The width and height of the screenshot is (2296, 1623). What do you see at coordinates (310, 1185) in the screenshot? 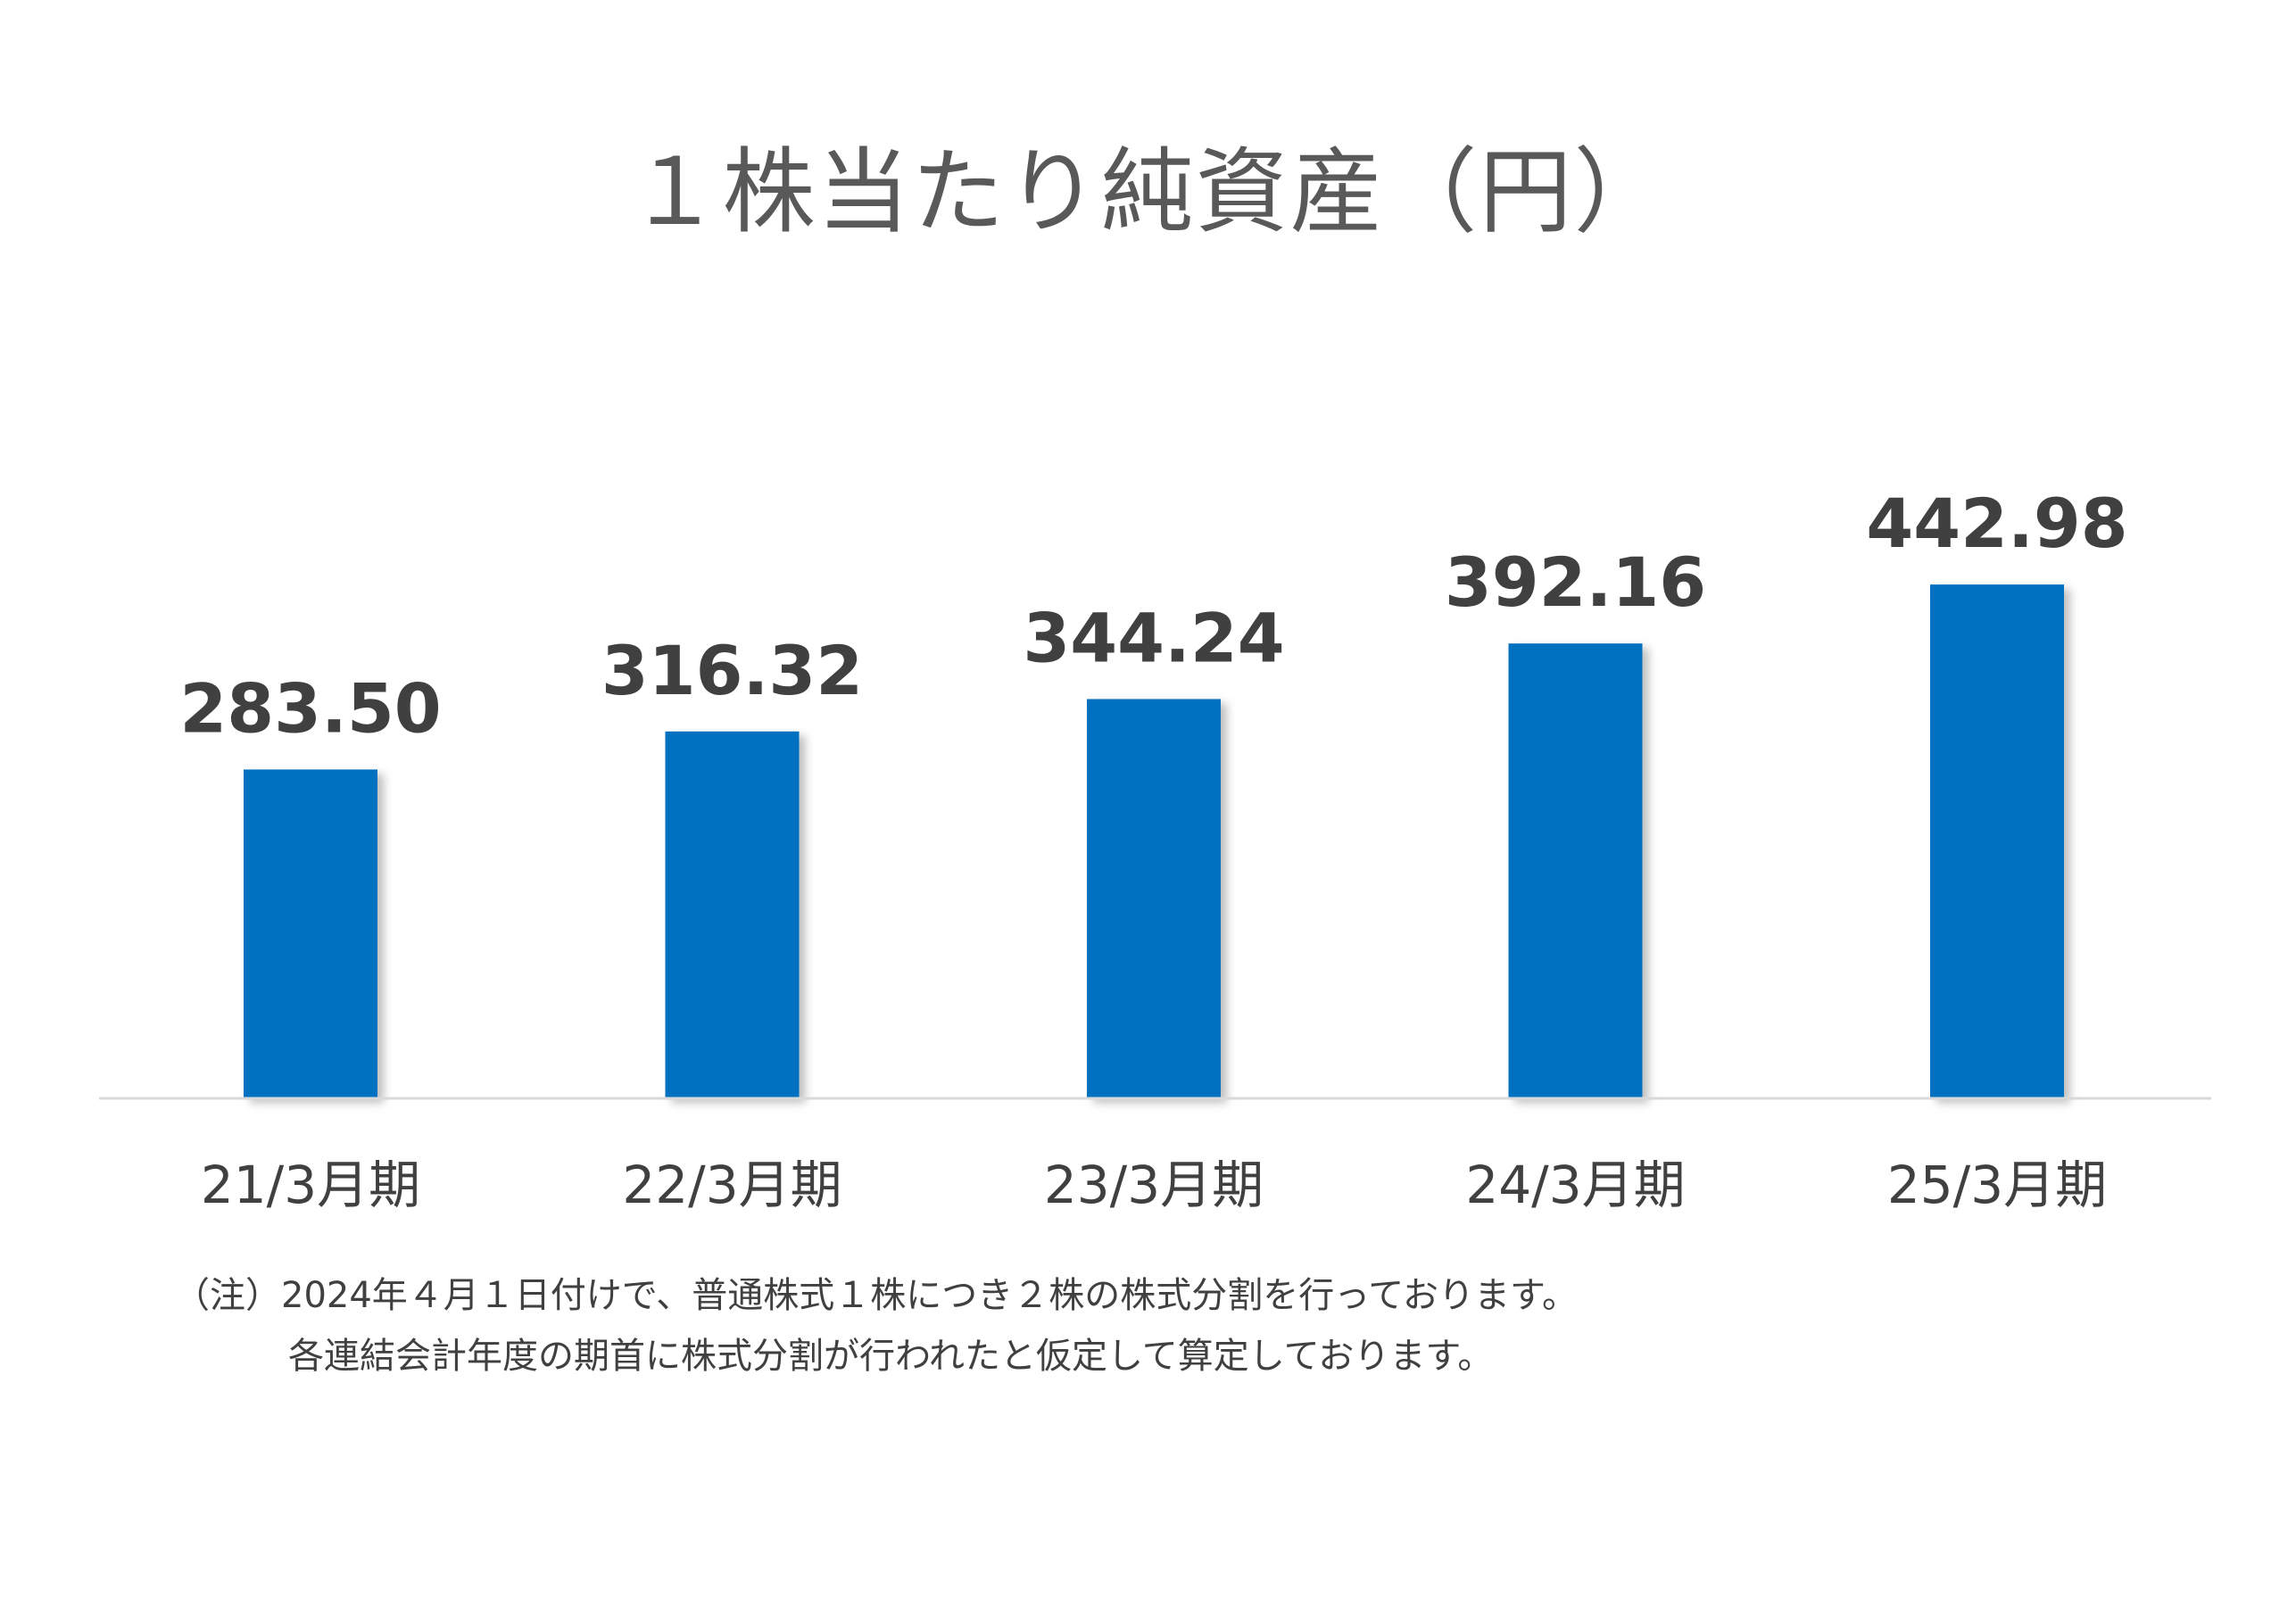
I see `category-label-1: 21/3月期` at bounding box center [310, 1185].